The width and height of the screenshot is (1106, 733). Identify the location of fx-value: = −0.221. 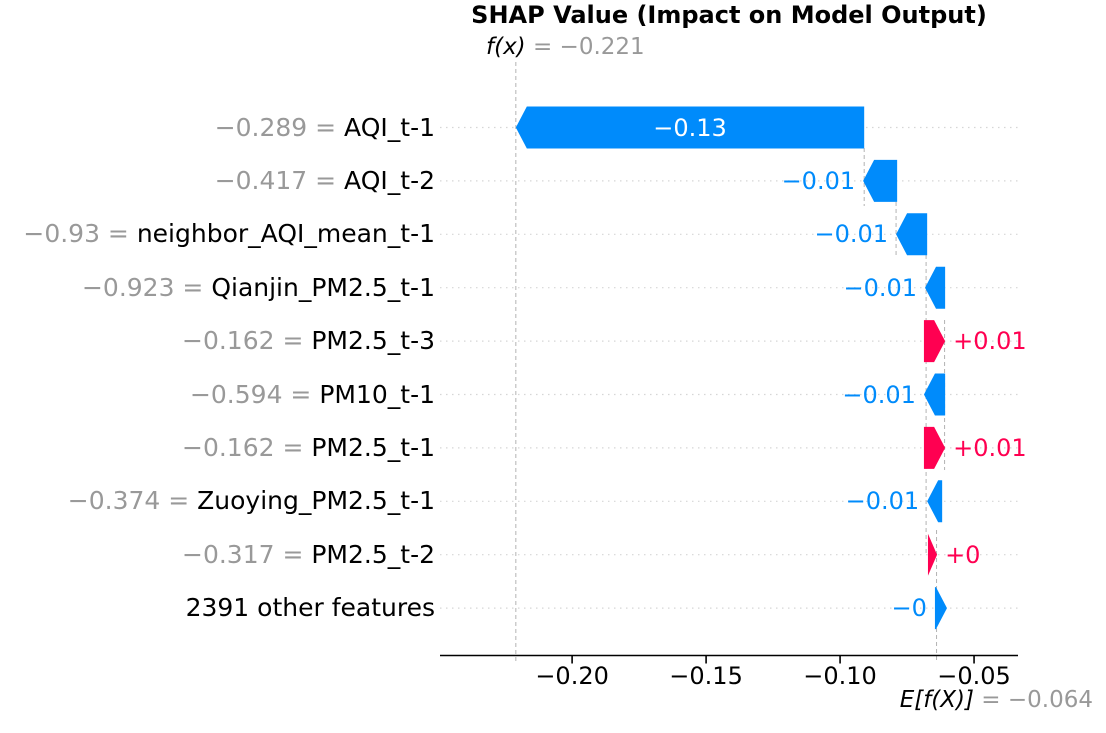
(585, 47).